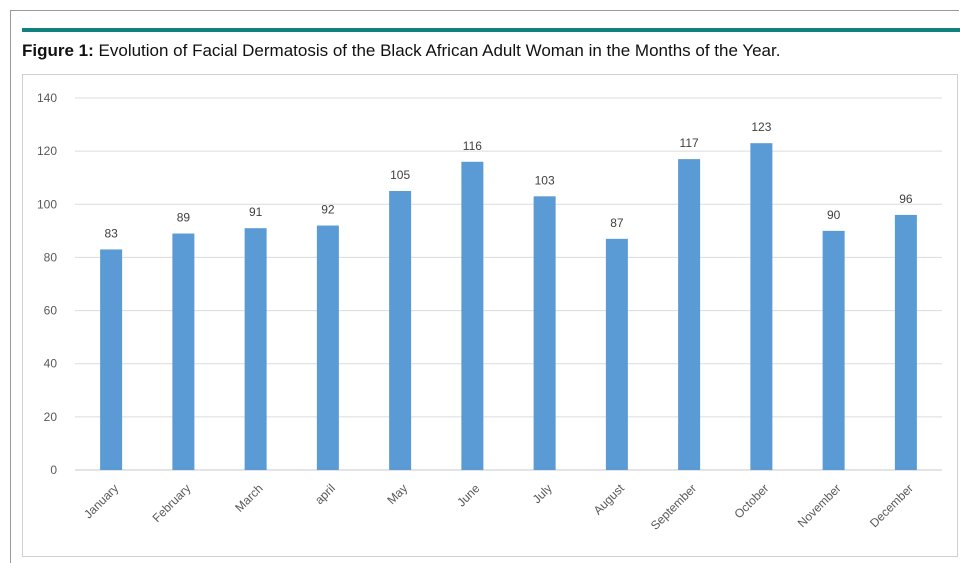  Describe the element at coordinates (47, 98) in the screenshot. I see `y-tick-label: 140` at that location.